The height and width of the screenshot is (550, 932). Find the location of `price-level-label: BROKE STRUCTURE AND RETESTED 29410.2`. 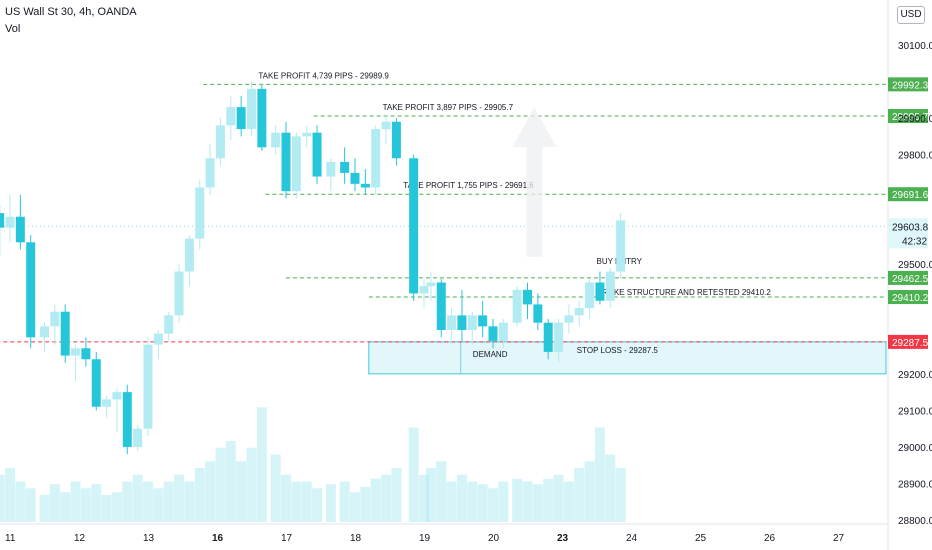

price-level-label: BROKE STRUCTURE AND RETESTED 29410.2 is located at coordinates (684, 292).